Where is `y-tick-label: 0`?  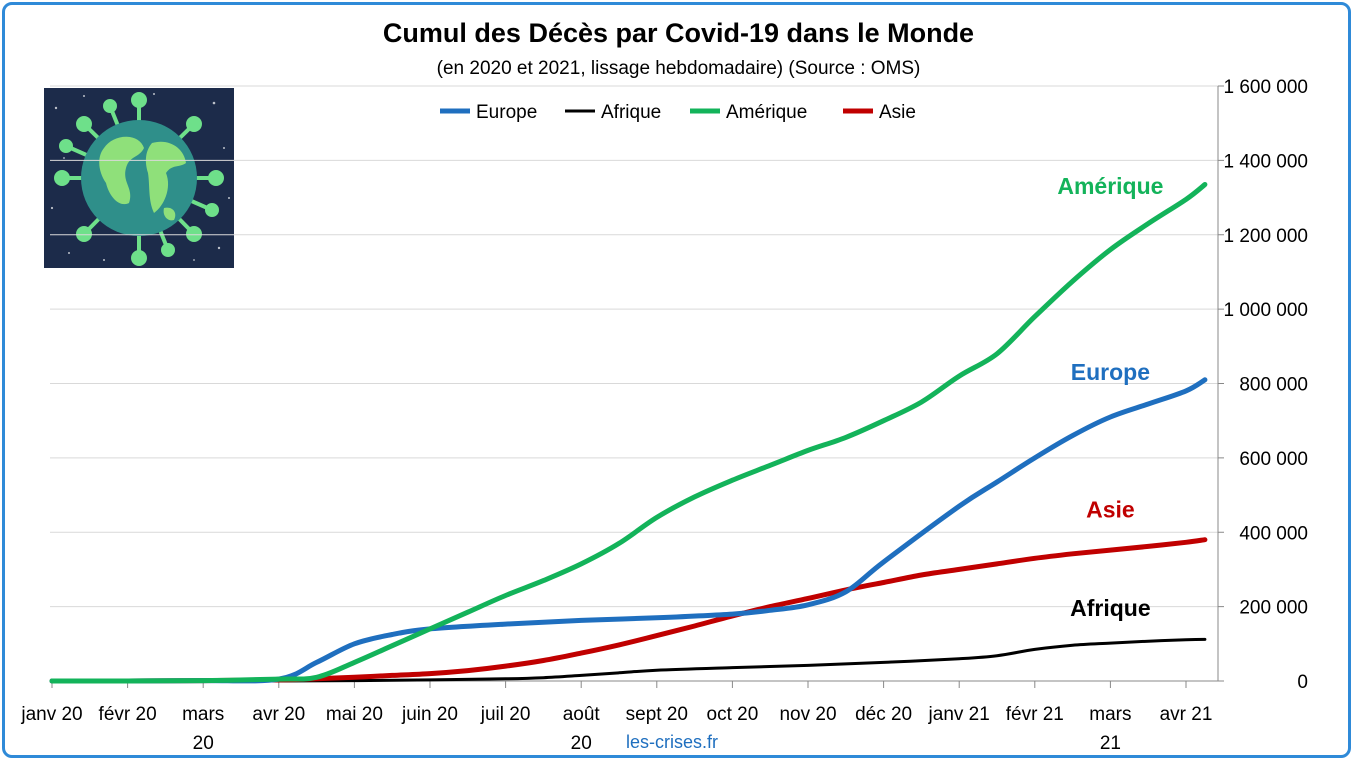
y-tick-label: 0 is located at coordinates (1302, 682).